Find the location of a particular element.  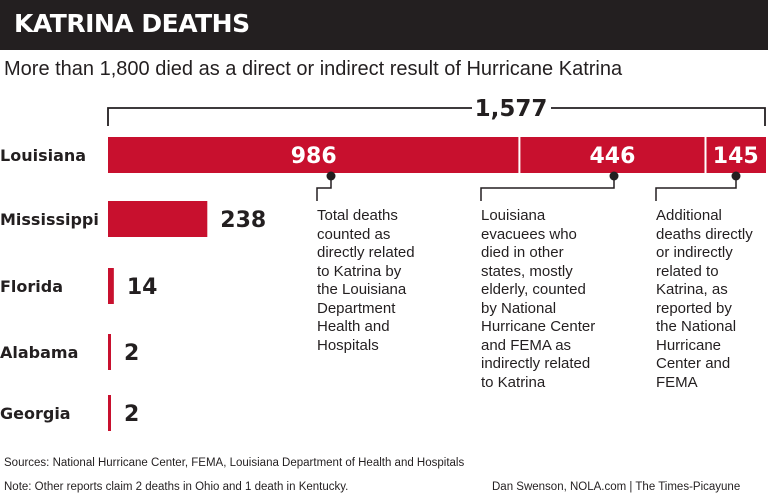

segment-label-986: 986 is located at coordinates (314, 156).